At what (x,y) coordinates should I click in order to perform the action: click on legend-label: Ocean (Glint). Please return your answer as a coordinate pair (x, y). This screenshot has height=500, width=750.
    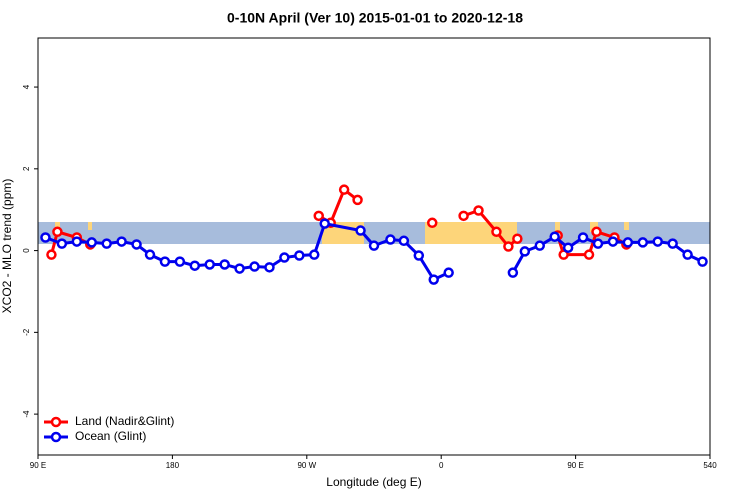
    Looking at the image, I should click on (110, 436).